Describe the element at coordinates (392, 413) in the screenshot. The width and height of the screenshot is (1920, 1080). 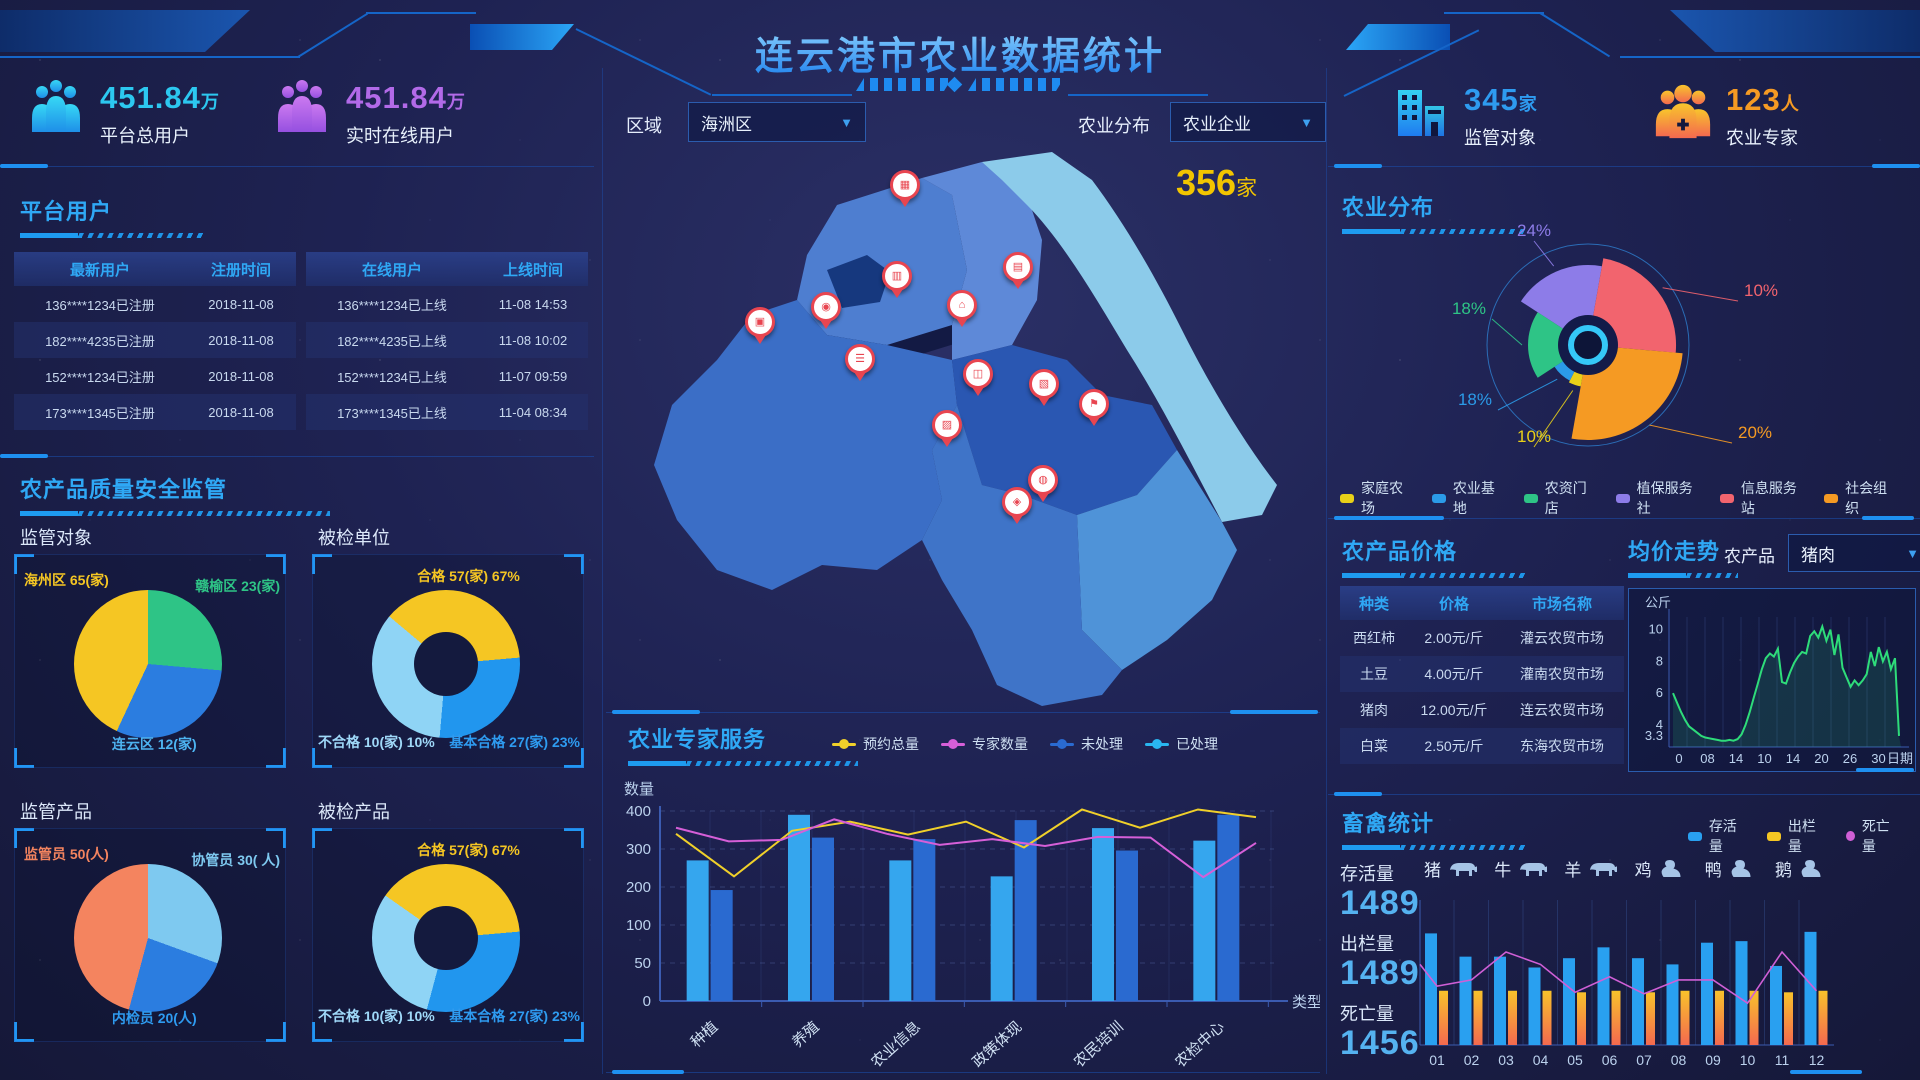
I see `table-cell: 173****1345已上线` at that location.